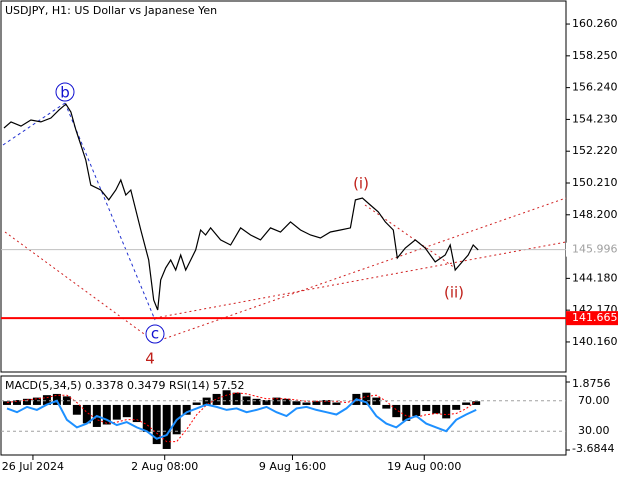 This screenshot has height=480, width=640. I want to click on y-tick-label: 152.220, so click(595, 150).